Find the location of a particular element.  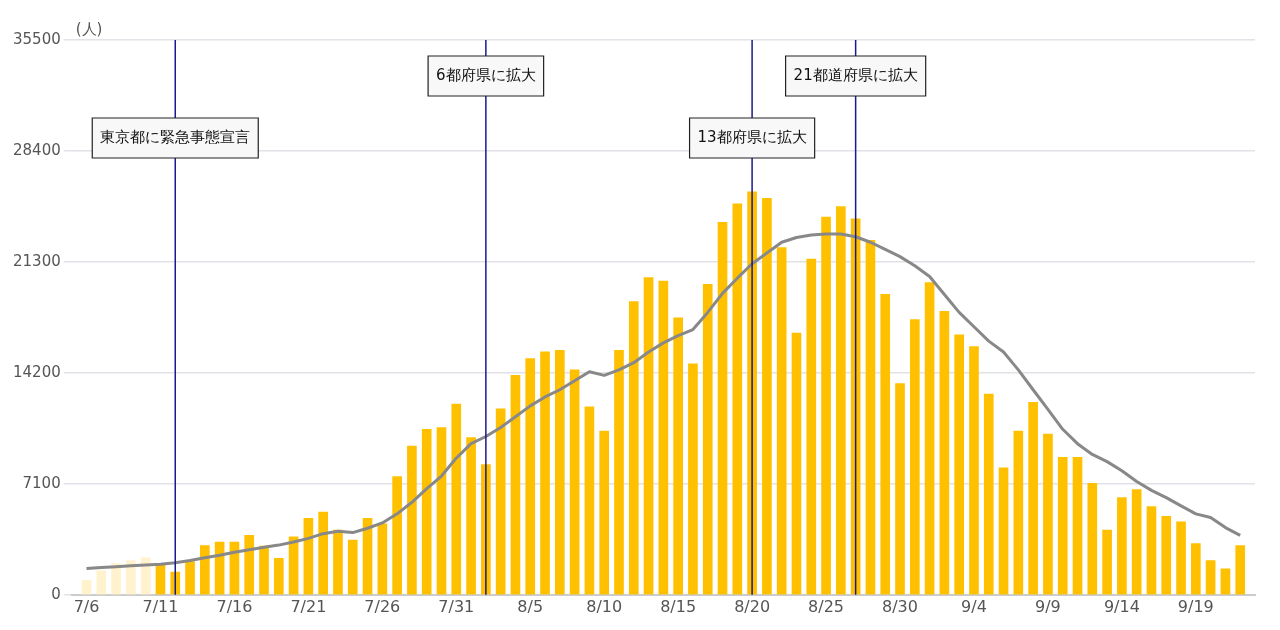

x-tick-label: 9/4 is located at coordinates (974, 606).